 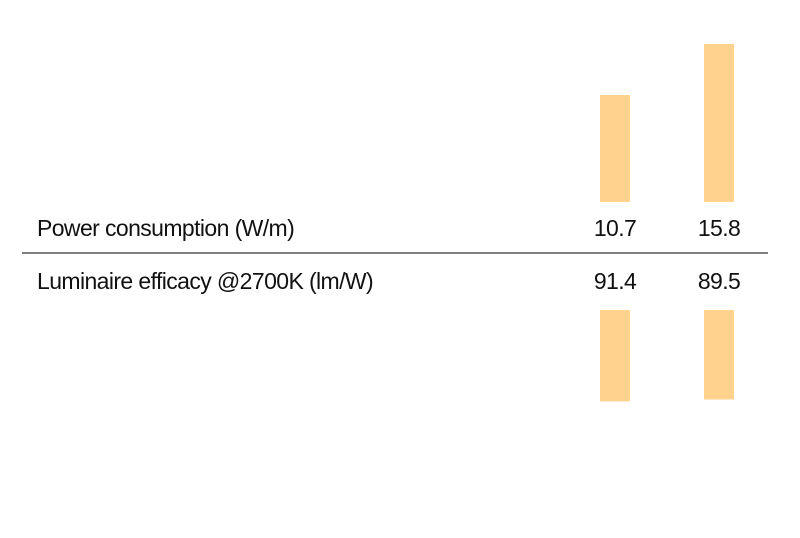 What do you see at coordinates (615, 281) in the screenshot?
I see `value-label: 91.4` at bounding box center [615, 281].